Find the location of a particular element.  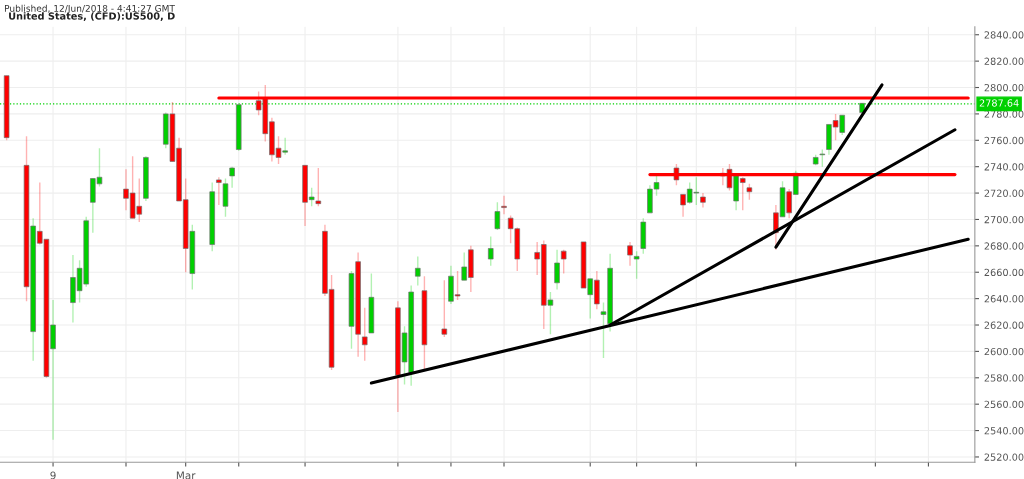

y-tick-label: 2600.00 is located at coordinates (1004, 351).